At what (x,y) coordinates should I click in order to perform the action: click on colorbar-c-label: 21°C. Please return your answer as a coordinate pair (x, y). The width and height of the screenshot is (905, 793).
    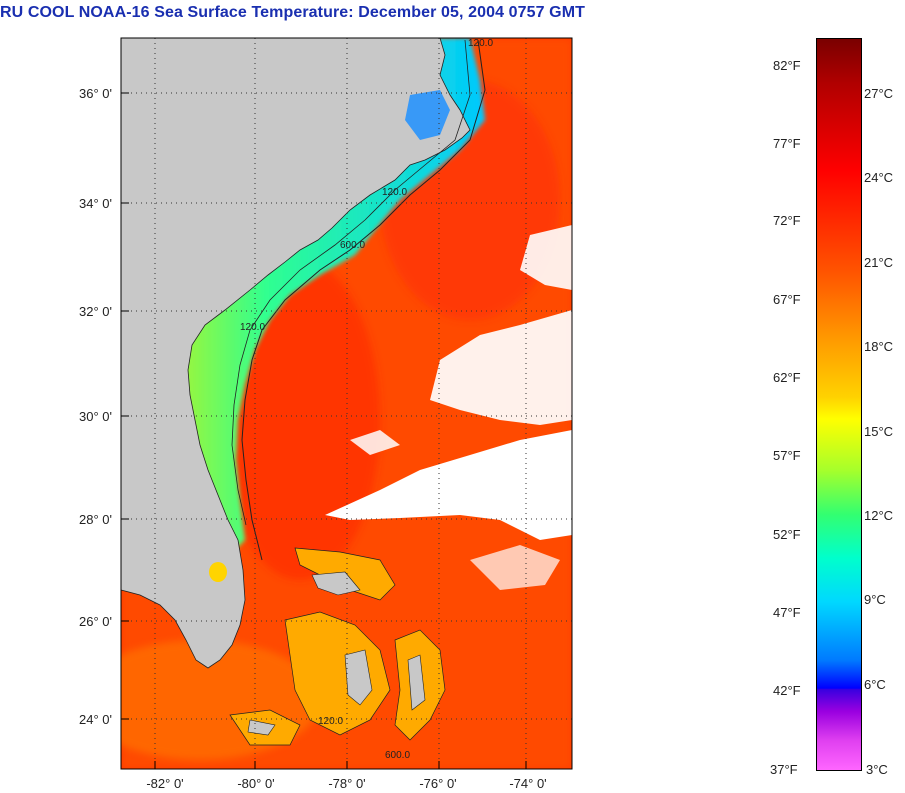
    Looking at the image, I should click on (879, 262).